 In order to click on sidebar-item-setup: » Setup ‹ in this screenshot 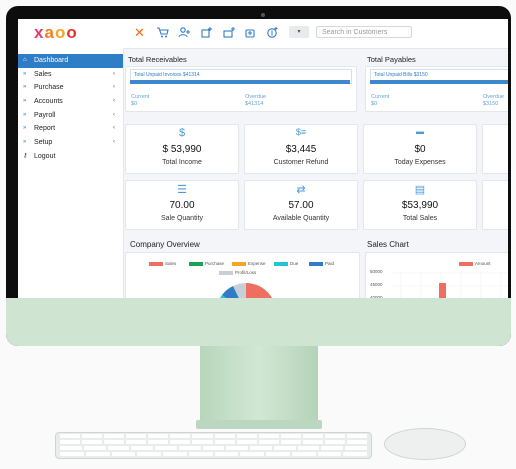, I will do `click(70, 143)`.